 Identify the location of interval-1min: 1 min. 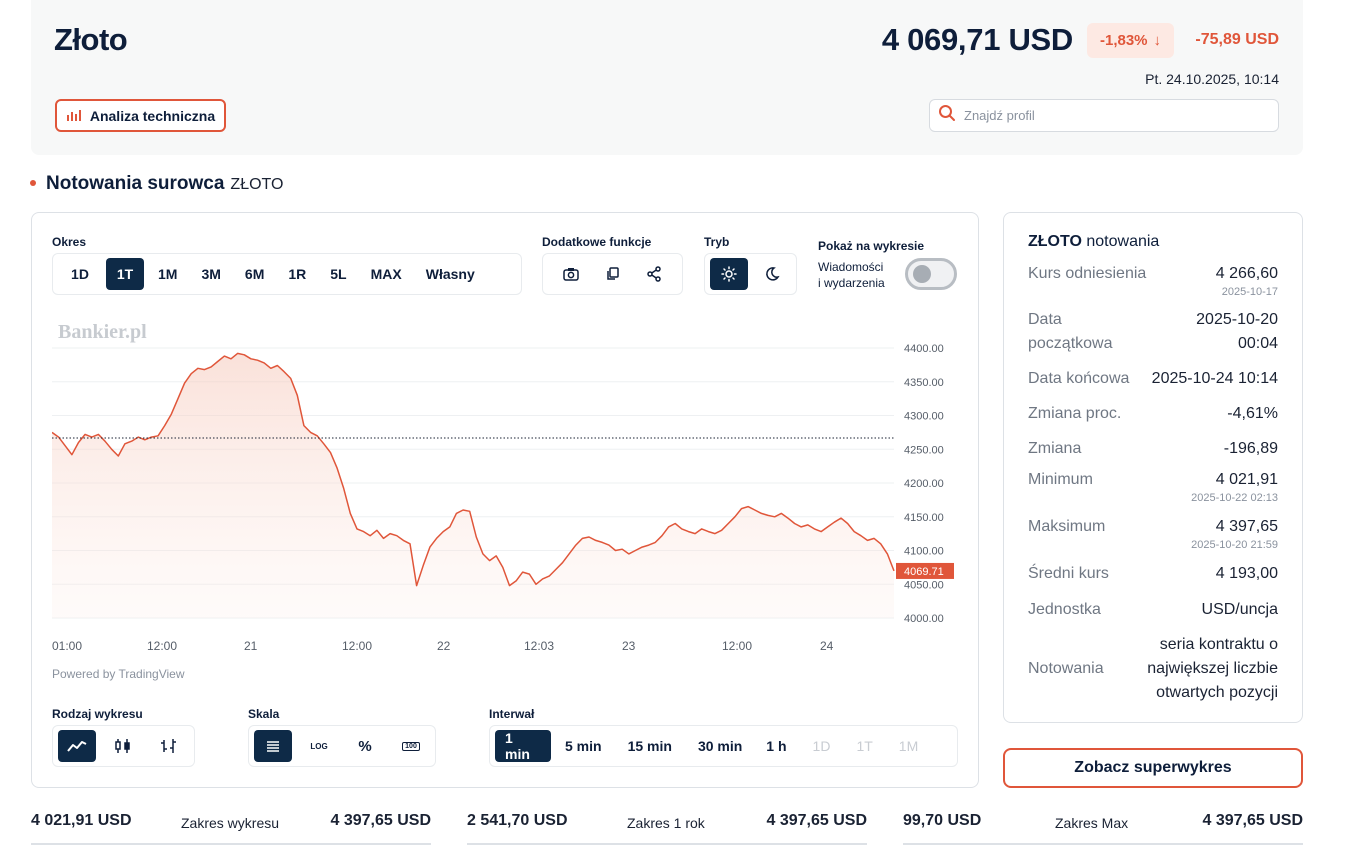
(523, 746).